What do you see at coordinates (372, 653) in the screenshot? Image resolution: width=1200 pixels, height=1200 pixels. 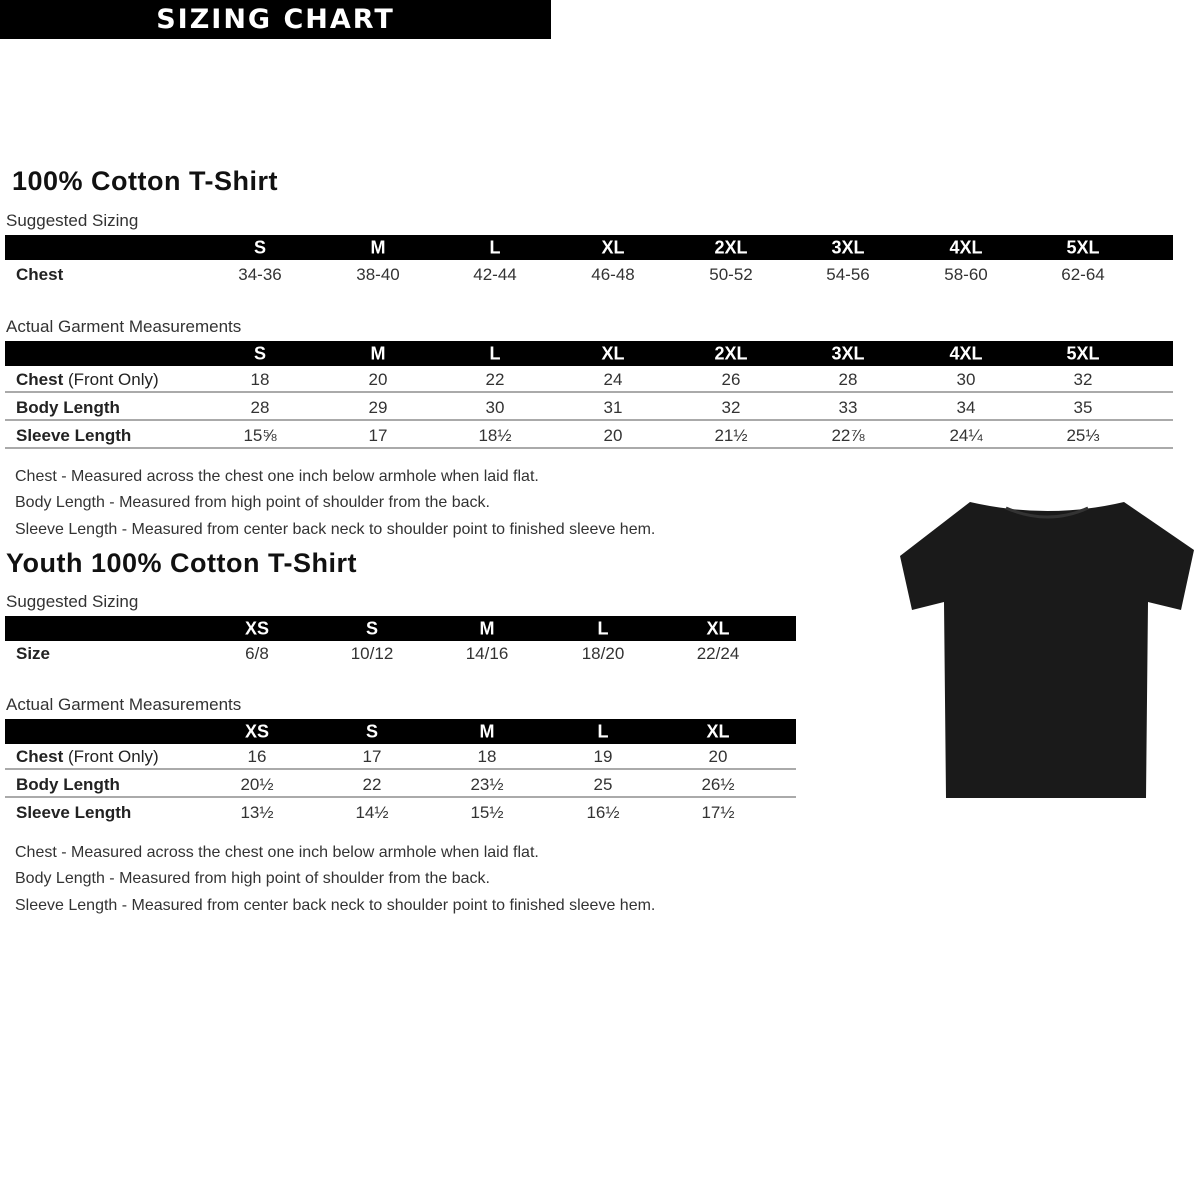 I see `cell-value: 10/12` at bounding box center [372, 653].